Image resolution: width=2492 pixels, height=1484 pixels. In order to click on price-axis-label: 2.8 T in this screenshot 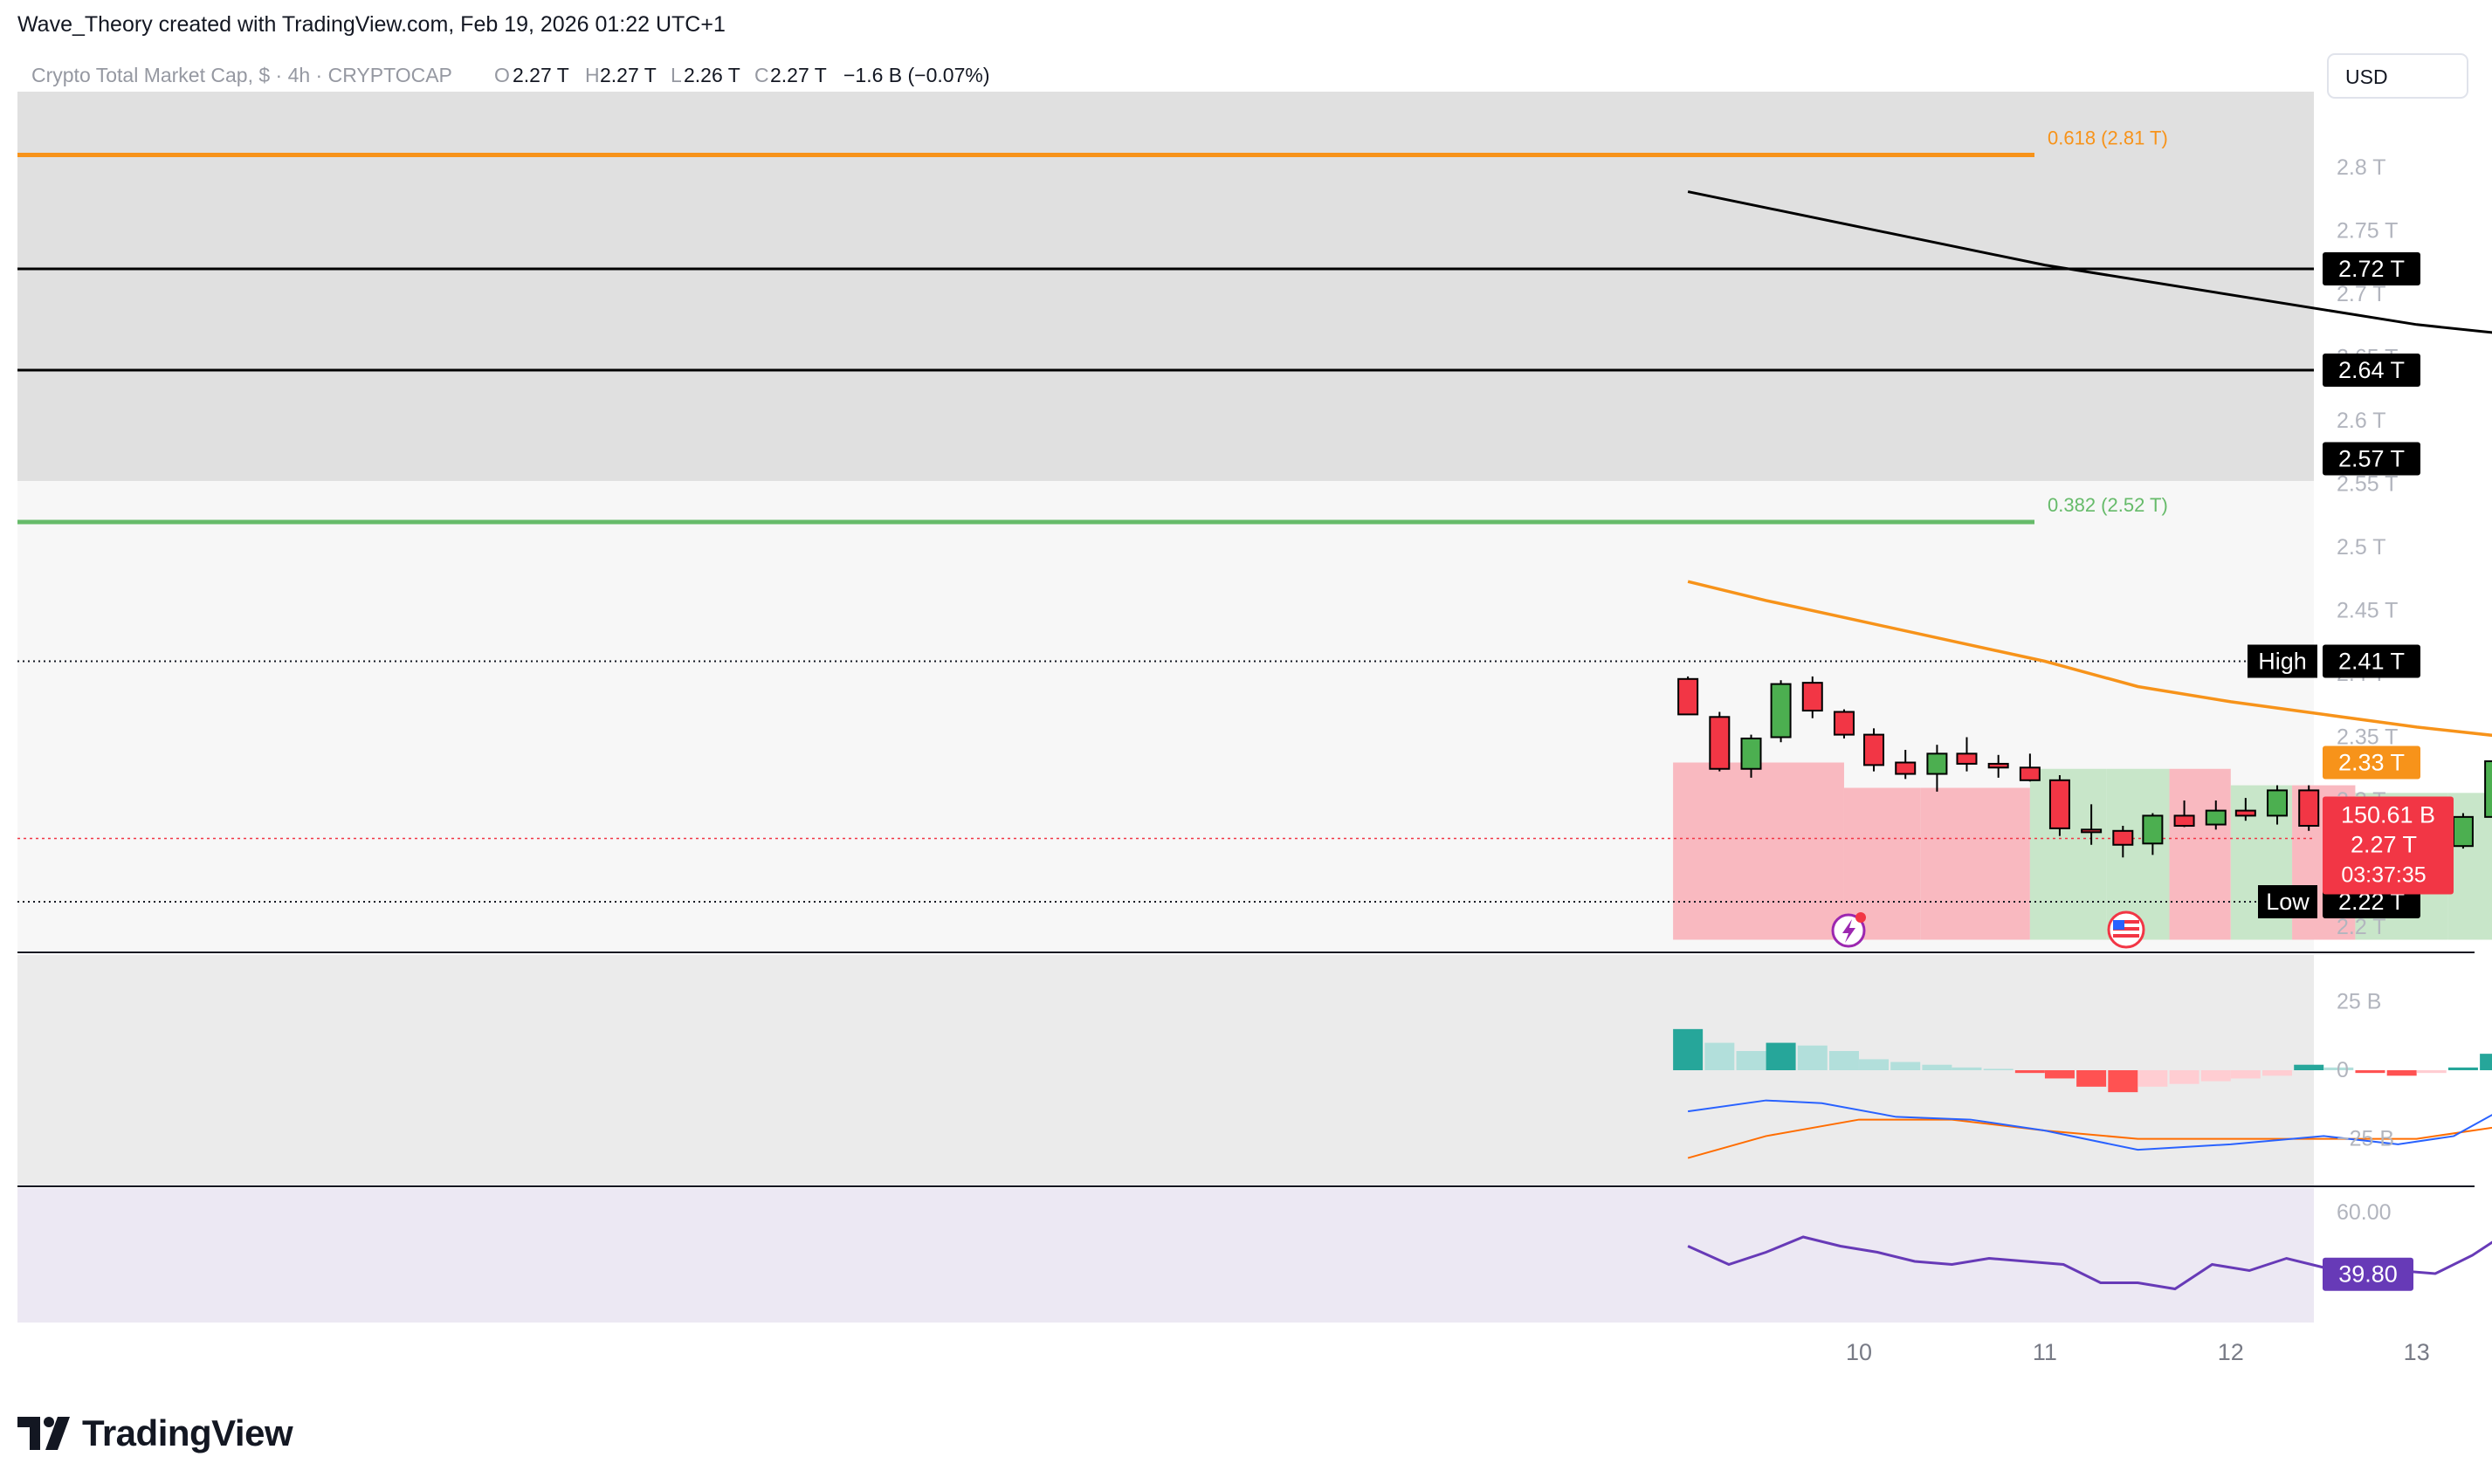, I will do `click(2361, 168)`.